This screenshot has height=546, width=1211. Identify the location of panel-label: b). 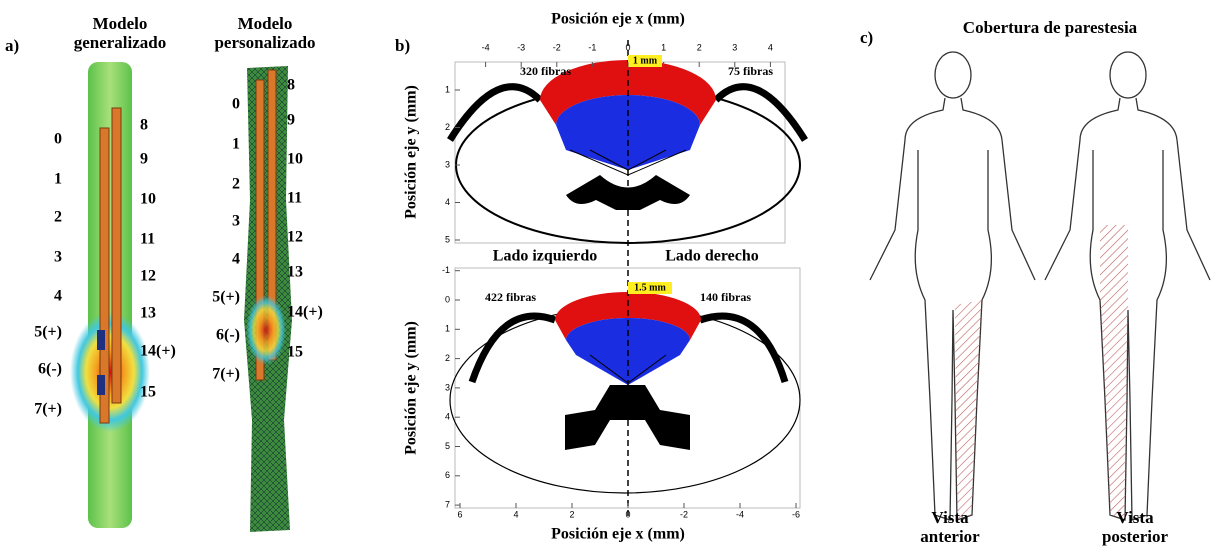
(403, 45).